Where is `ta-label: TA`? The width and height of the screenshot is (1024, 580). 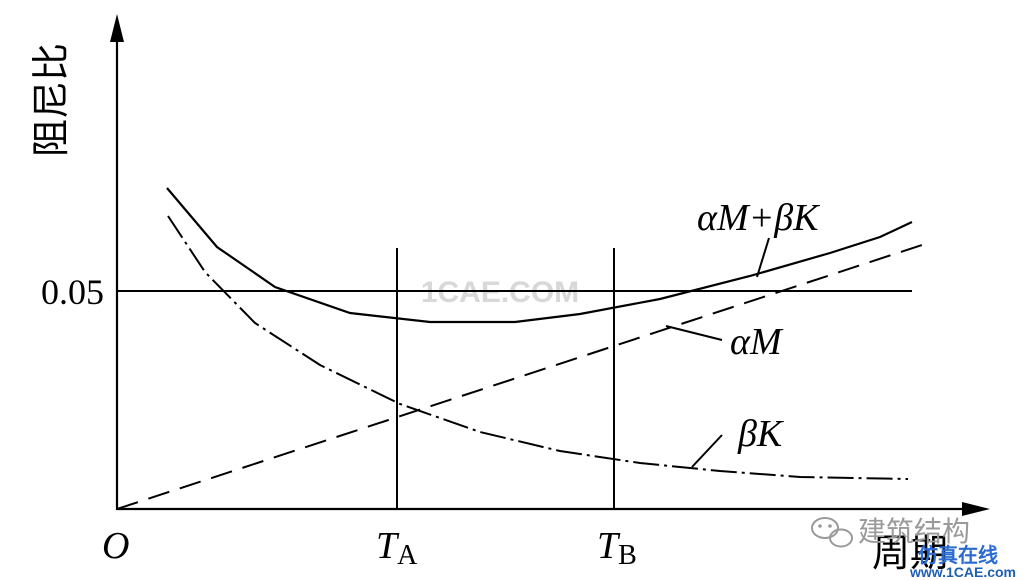
ta-label: TA is located at coordinates (397, 548).